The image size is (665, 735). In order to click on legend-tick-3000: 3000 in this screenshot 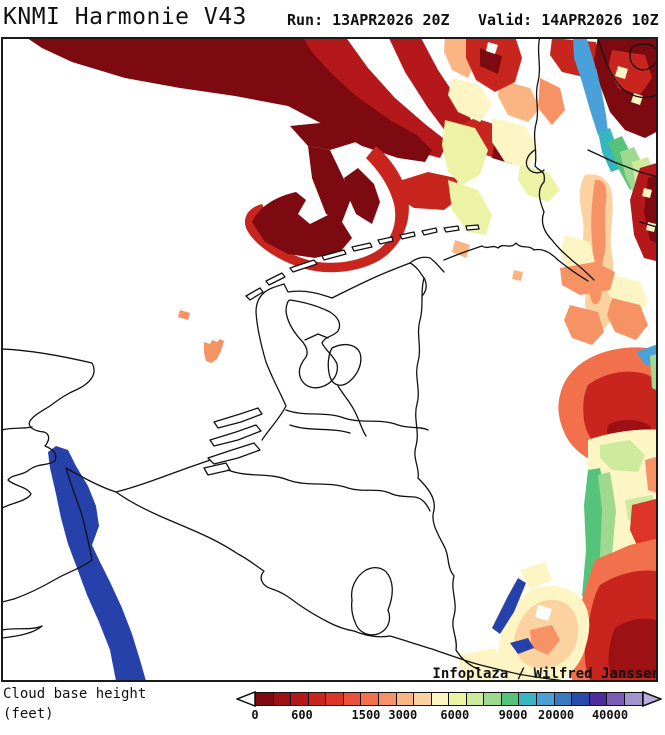, I will do `click(403, 715)`.